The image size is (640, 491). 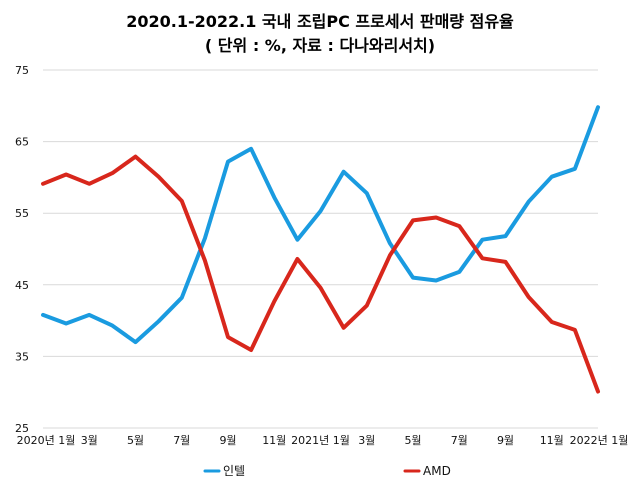 What do you see at coordinates (234, 471) in the screenshot?
I see `legend-label-intel: 인텔` at bounding box center [234, 471].